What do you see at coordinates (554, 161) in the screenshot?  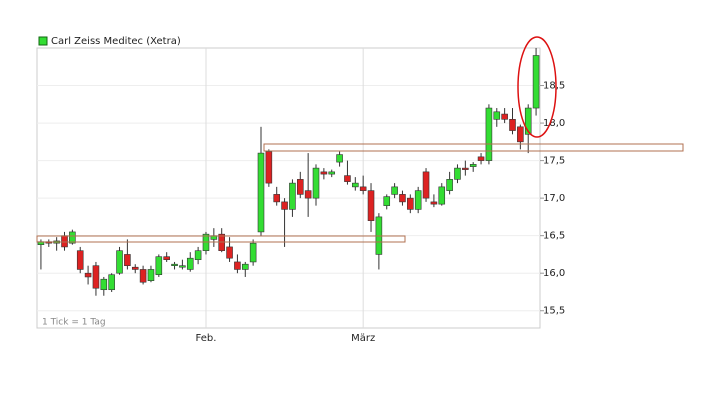 I see `y-tick-label: 17,5` at bounding box center [554, 161].